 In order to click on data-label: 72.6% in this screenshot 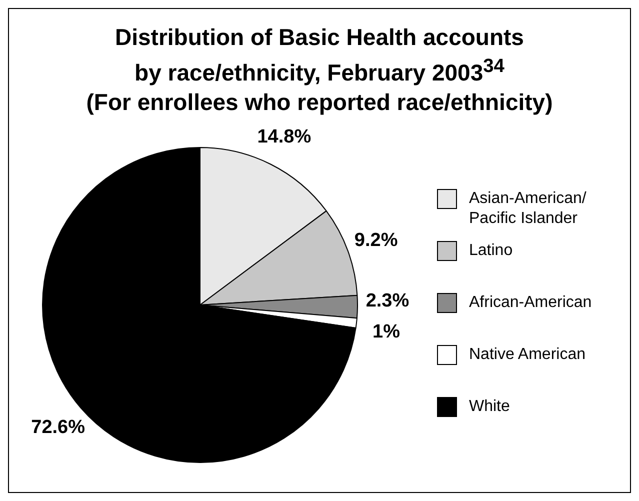, I will do `click(58, 427)`.